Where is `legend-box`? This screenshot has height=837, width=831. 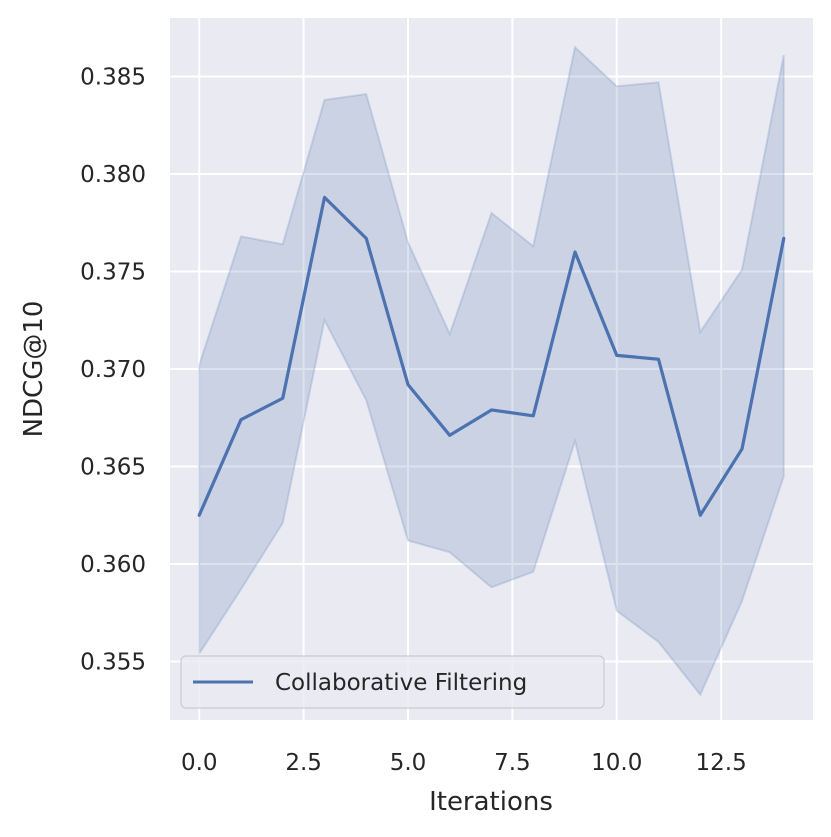
legend-box is located at coordinates (392, 682).